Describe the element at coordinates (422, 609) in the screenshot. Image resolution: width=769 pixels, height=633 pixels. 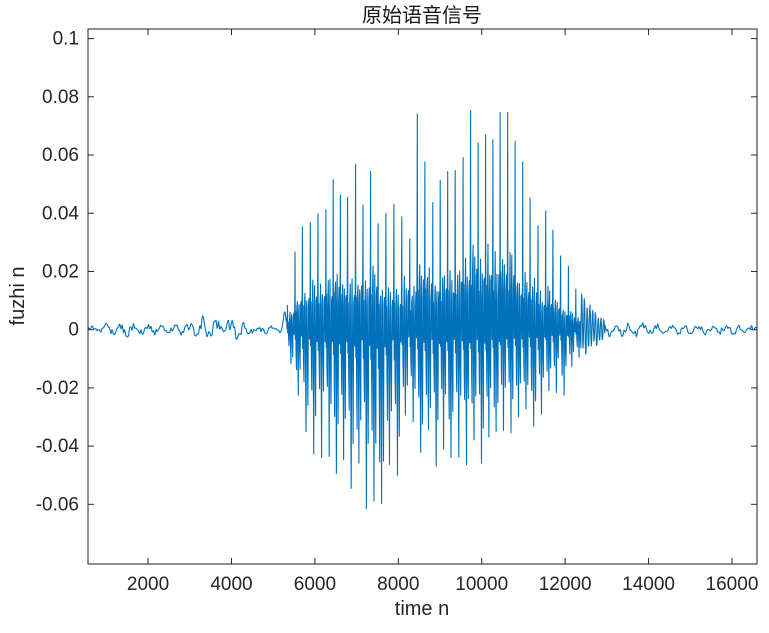
I see `x-axis-label: time n` at that location.